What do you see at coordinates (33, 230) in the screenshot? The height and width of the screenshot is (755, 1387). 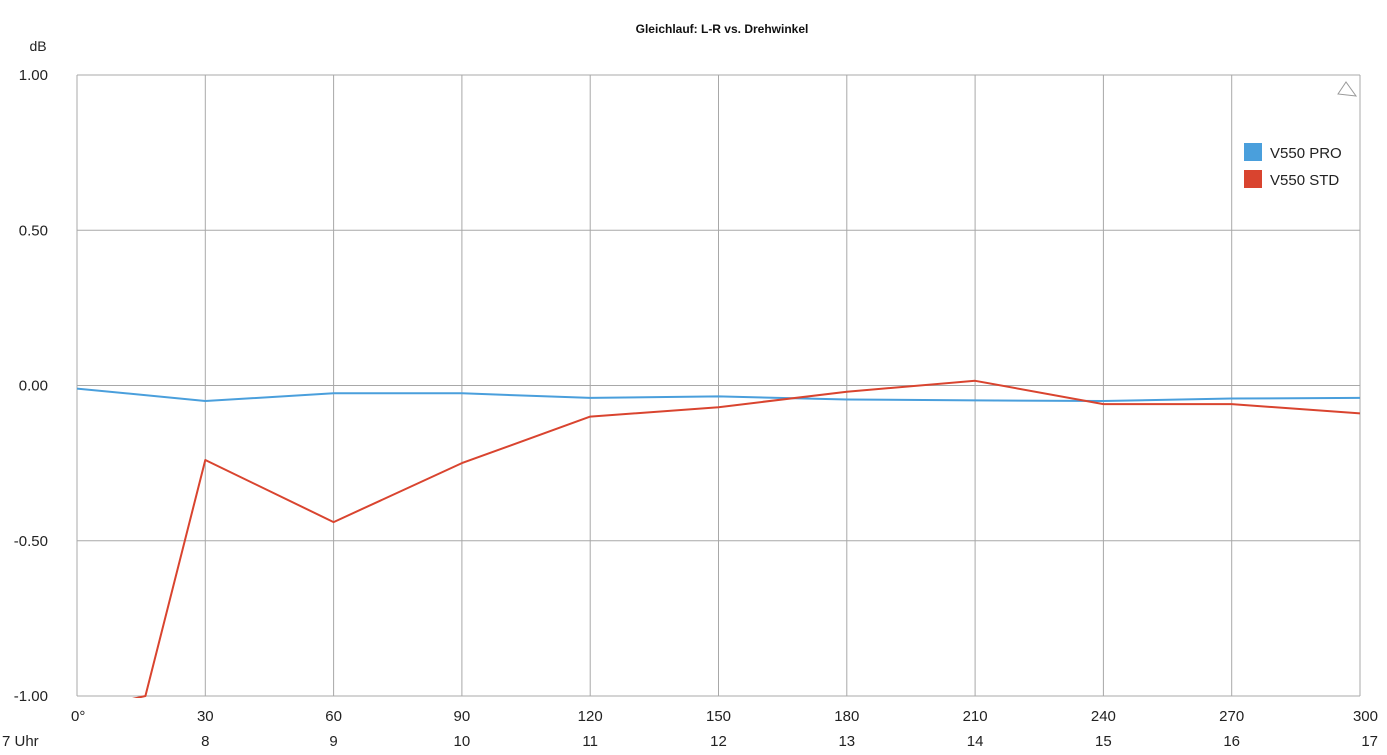 I see `y-tick-label: 0.50` at bounding box center [33, 230].